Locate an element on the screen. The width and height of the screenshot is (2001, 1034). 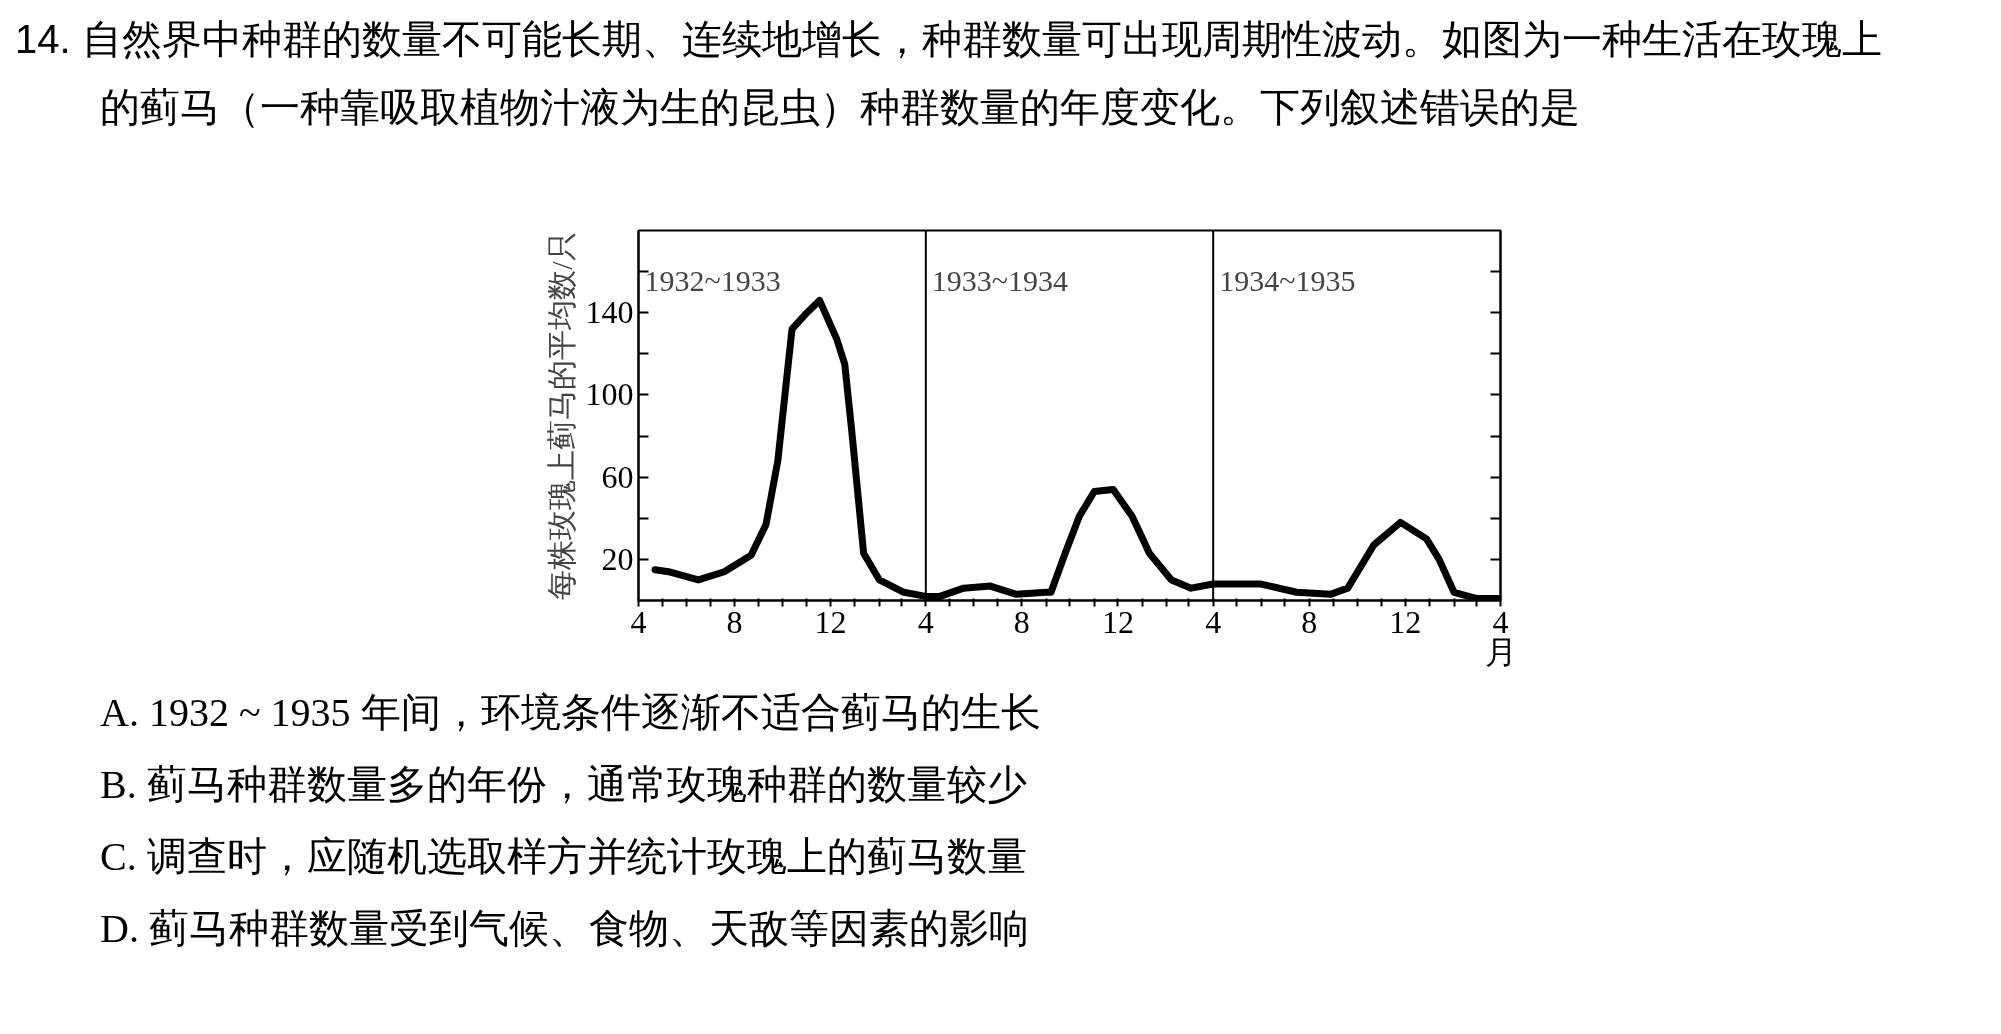
y-tick-label: 20 is located at coordinates (617, 558).